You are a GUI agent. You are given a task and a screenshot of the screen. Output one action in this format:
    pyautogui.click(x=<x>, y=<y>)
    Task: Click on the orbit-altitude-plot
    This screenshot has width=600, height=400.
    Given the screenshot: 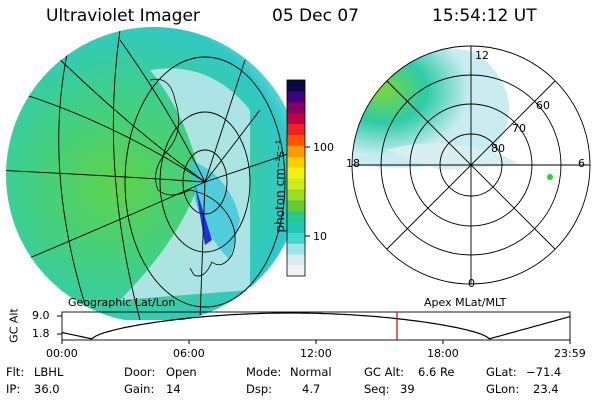 What is the action you would take?
    pyautogui.click(x=314, y=327)
    